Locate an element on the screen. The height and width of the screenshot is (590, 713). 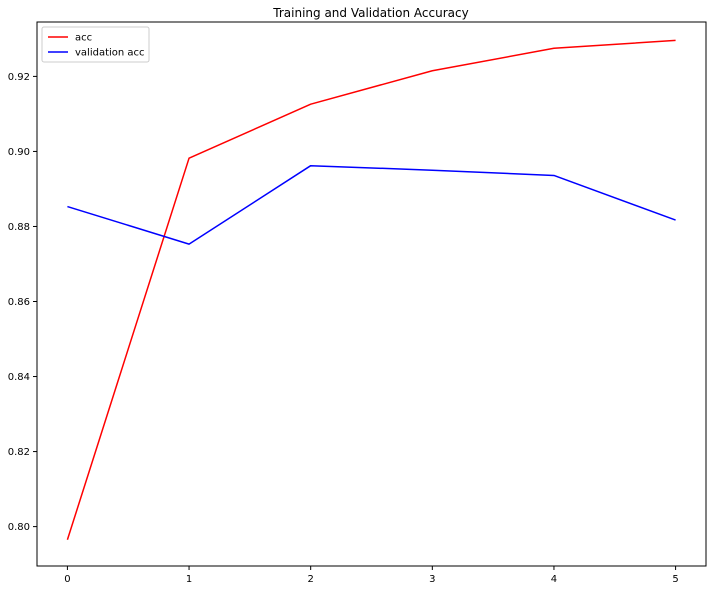
y-tick-label: 0.90 is located at coordinates (19, 152).